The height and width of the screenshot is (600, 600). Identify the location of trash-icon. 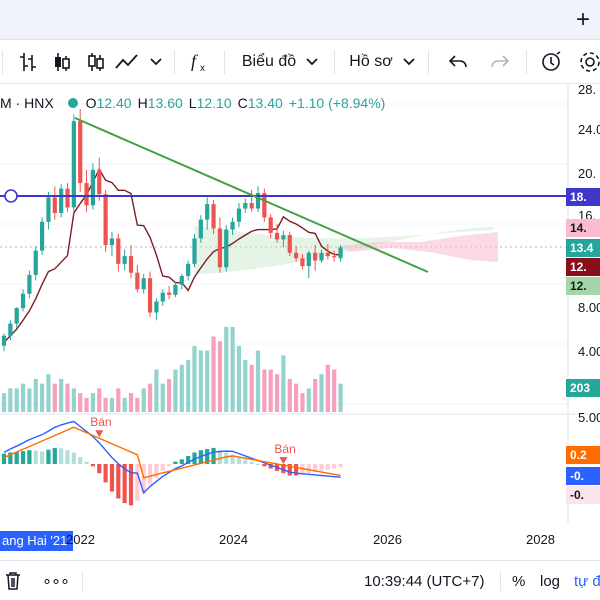
(13, 581).